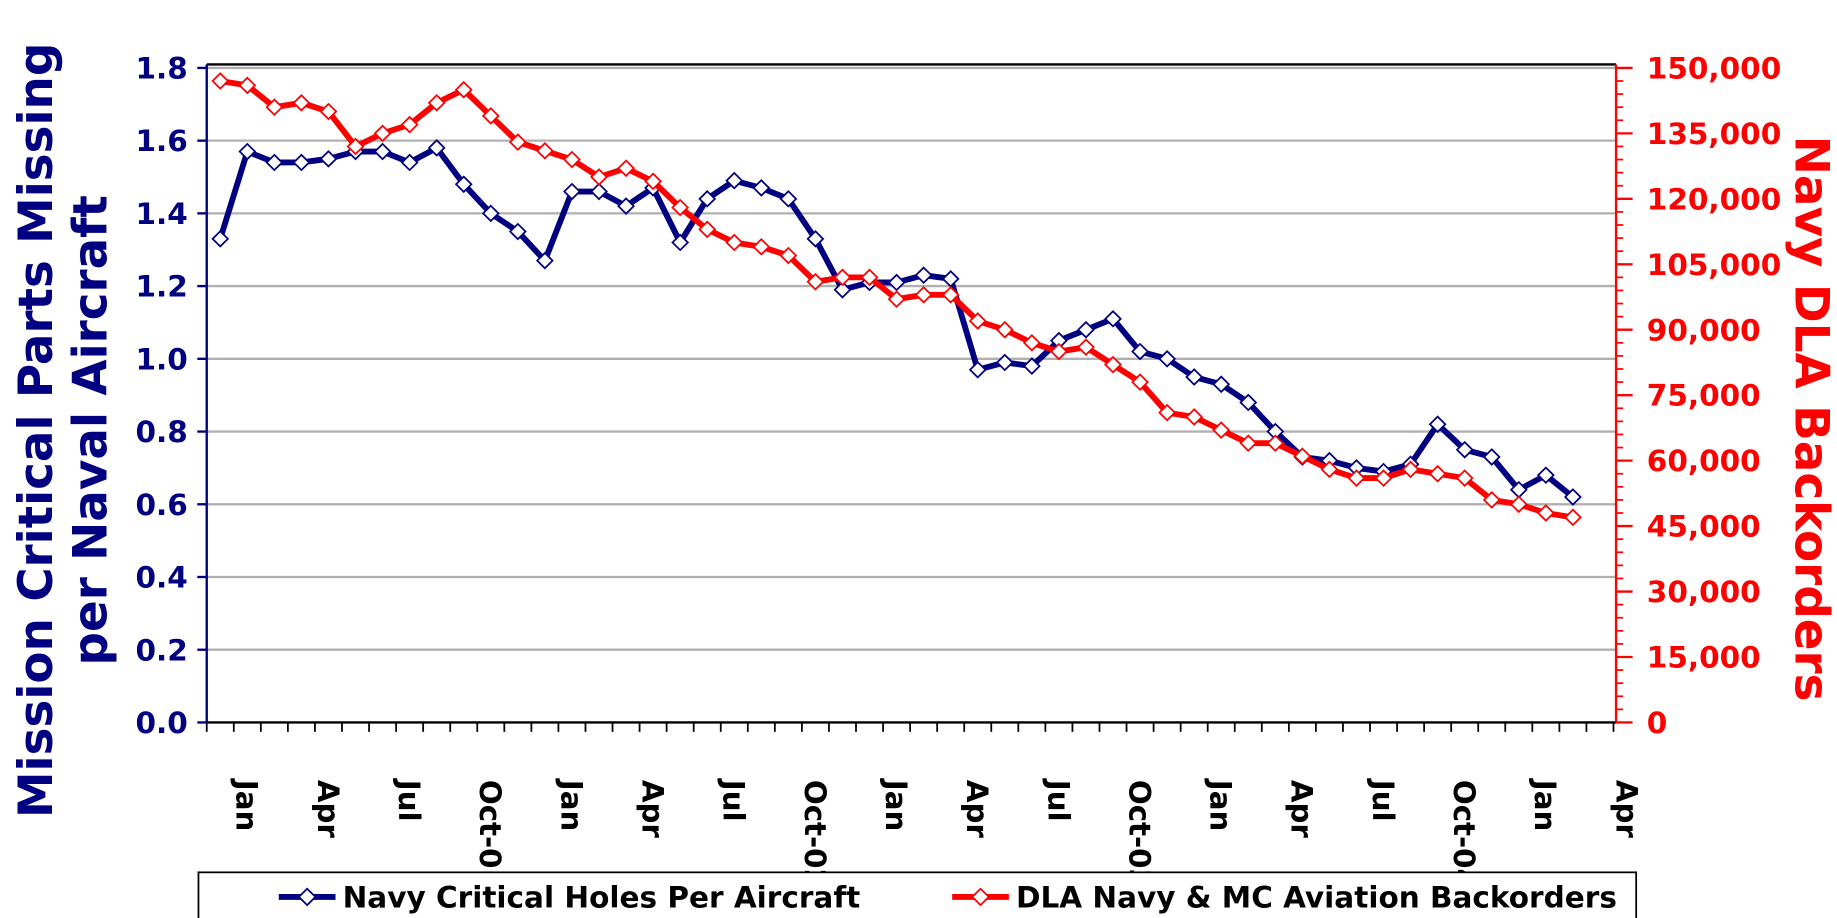 This screenshot has width=1837, height=918. What do you see at coordinates (162, 723) in the screenshot?
I see `y-tick-label: 0.0` at bounding box center [162, 723].